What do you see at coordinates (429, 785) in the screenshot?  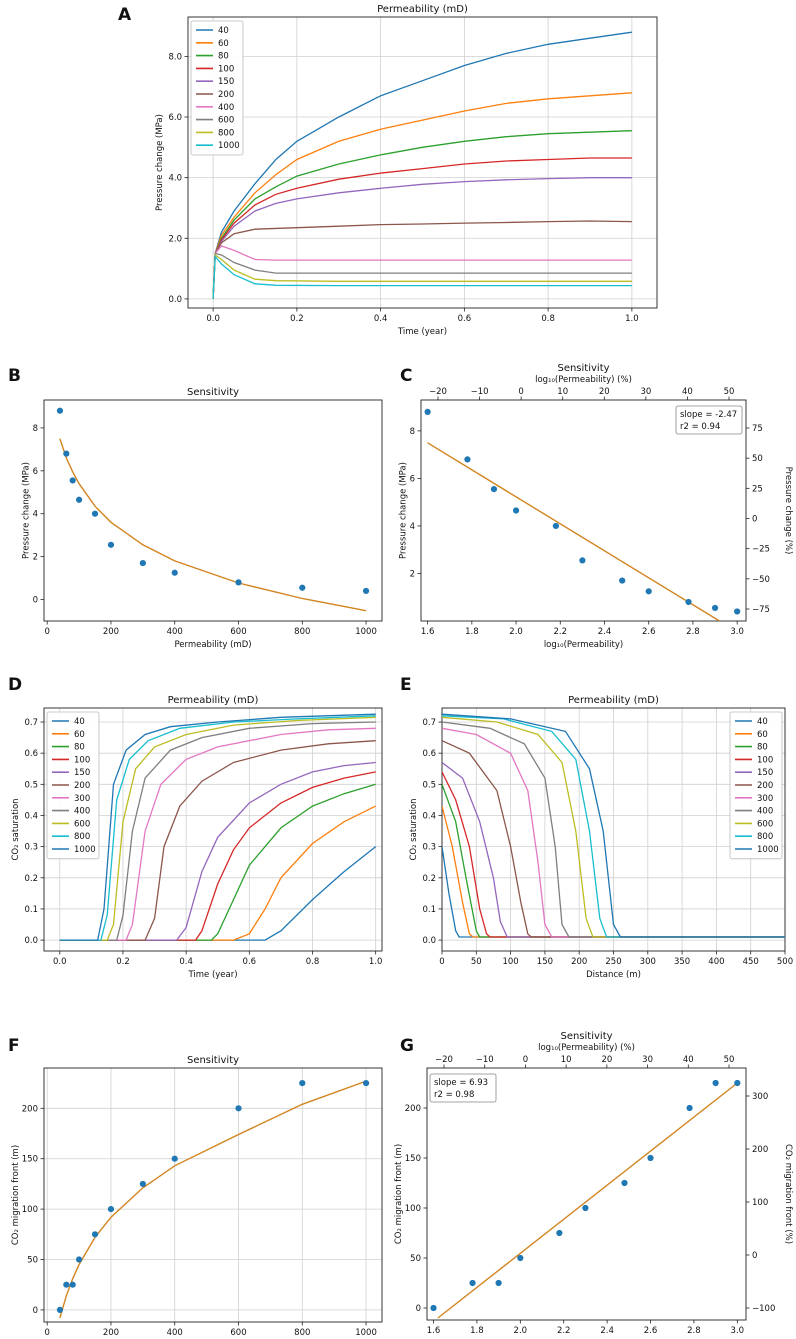 I see `y-tick-label-e-5: 0.5` at bounding box center [429, 785].